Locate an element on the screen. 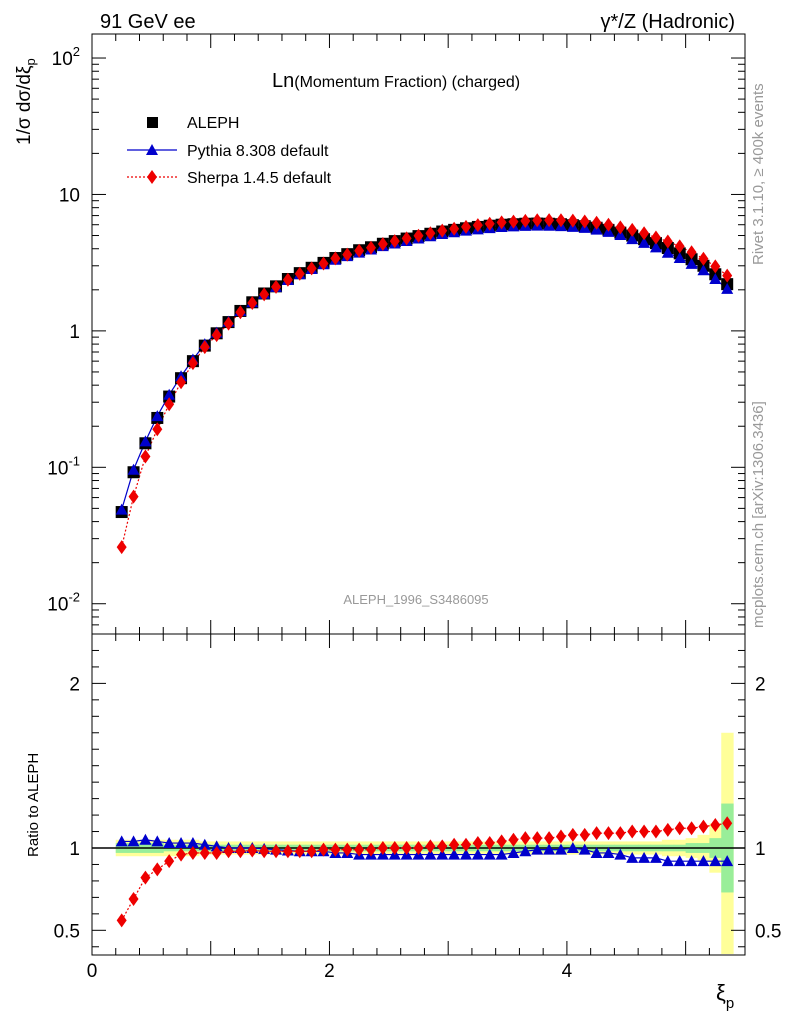 This screenshot has height=1024, width=786. mcplots-label: mcplots.cern.ch [arXiv:1306.3436] is located at coordinates (758, 514).